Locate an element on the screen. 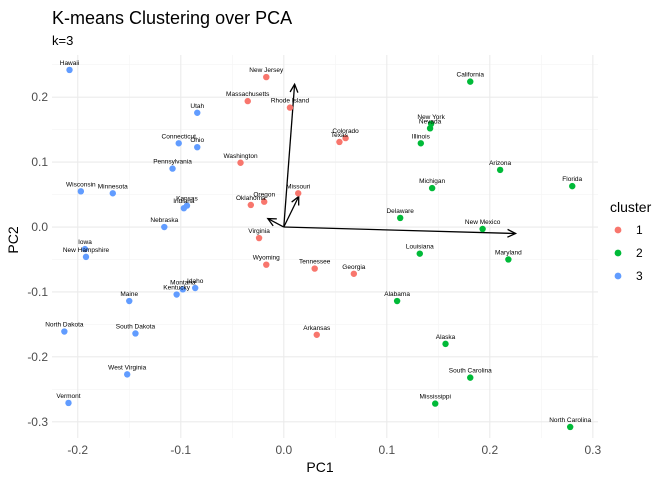 The width and height of the screenshot is (672, 480). point-label: Nebraska is located at coordinates (164, 220).